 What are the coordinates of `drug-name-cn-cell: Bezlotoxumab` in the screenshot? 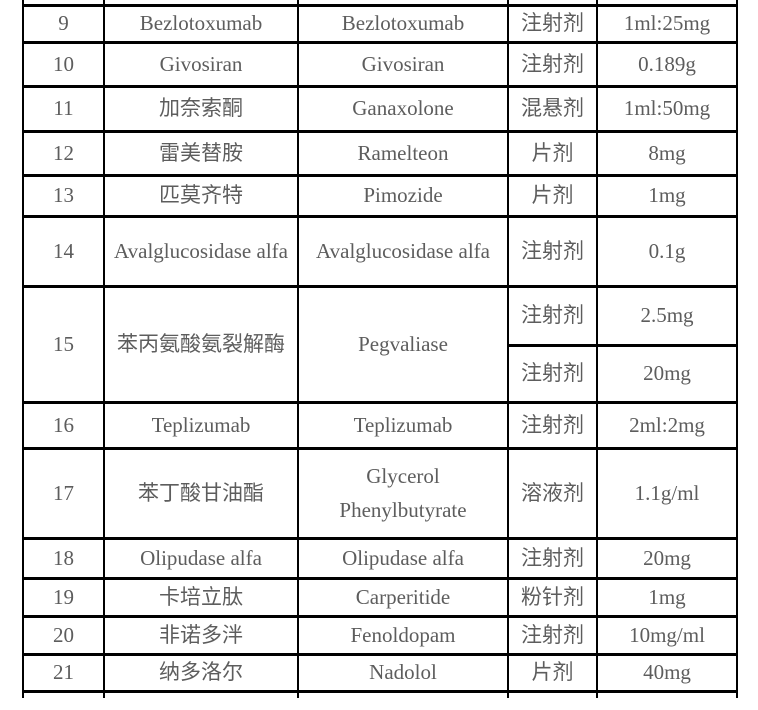 It's located at (201, 24).